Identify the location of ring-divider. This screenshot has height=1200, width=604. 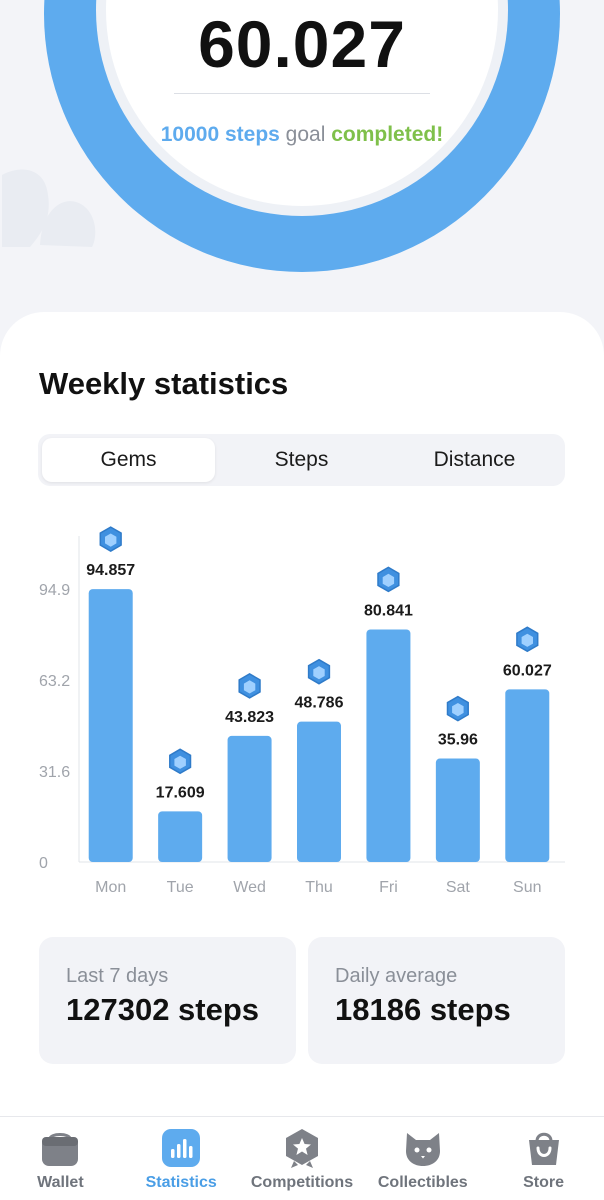
(302, 93).